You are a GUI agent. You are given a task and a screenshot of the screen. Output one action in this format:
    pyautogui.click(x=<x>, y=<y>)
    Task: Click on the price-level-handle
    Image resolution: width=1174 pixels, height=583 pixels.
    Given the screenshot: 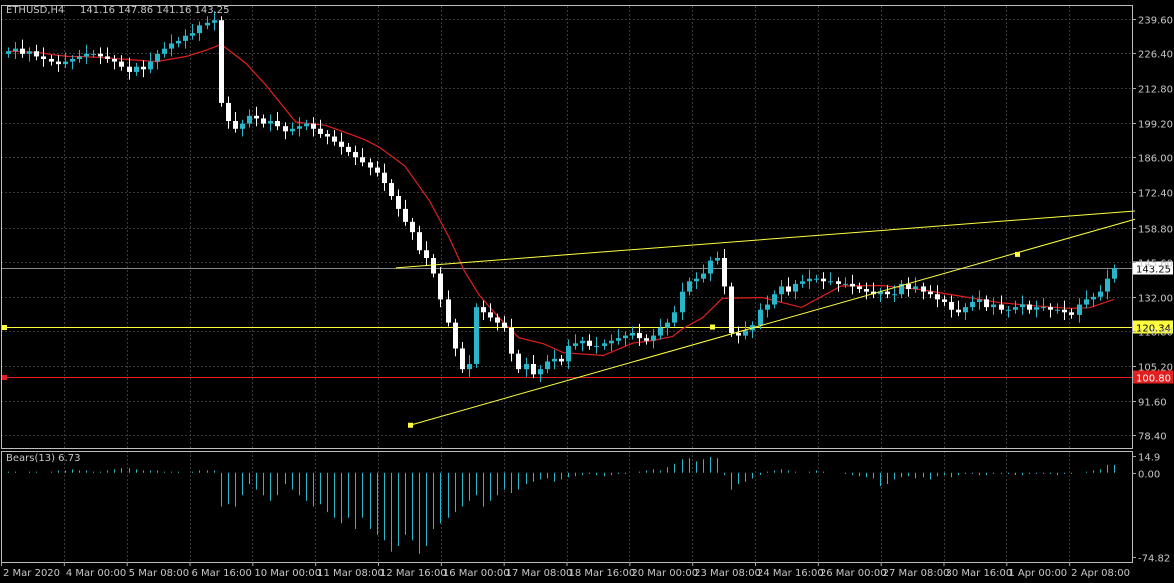 What is the action you would take?
    pyautogui.click(x=4, y=327)
    